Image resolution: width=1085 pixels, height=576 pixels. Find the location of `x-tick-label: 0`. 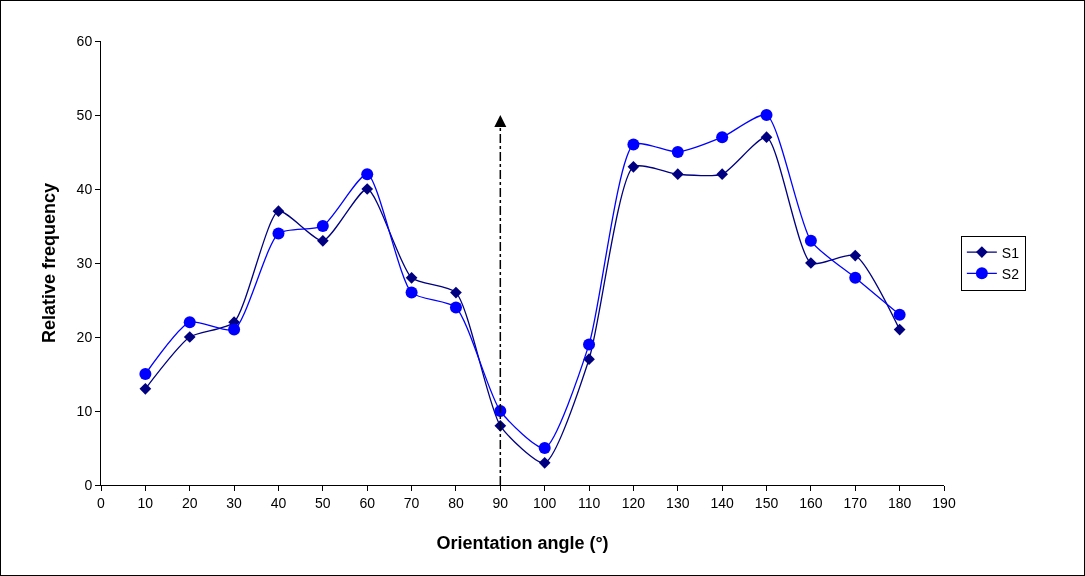

x-tick-label: 0 is located at coordinates (101, 502).